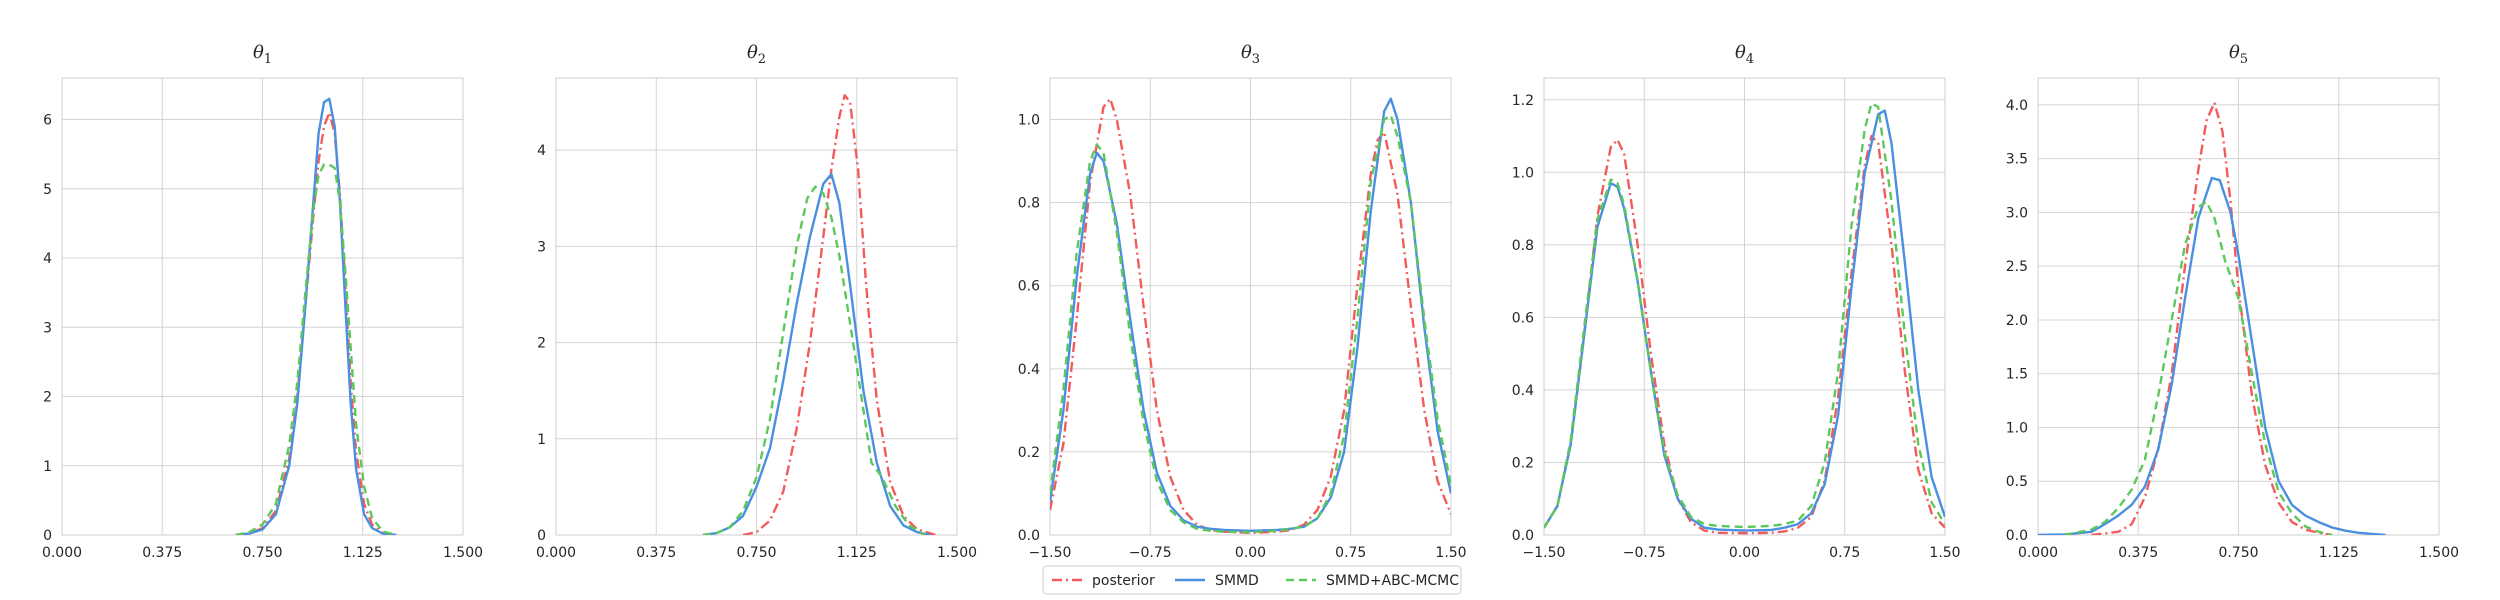 The height and width of the screenshot is (600, 2500). What do you see at coordinates (756, 54) in the screenshot?
I see `panel-title: θ2` at bounding box center [756, 54].